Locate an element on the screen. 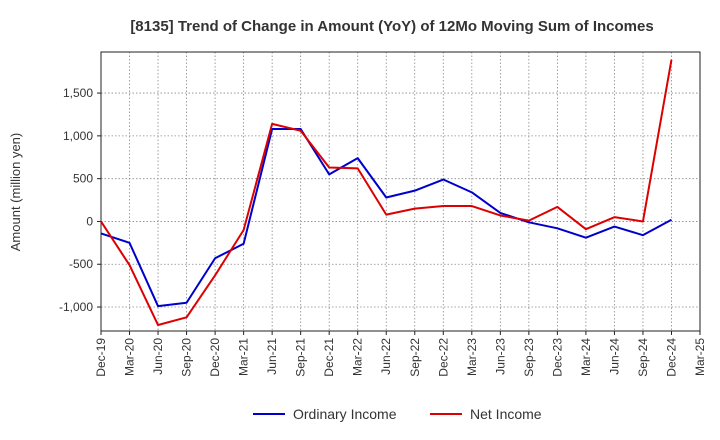  y-axis-ticks: -1,000 -500 0 500 1,000 1,500 is located at coordinates (80, 200).